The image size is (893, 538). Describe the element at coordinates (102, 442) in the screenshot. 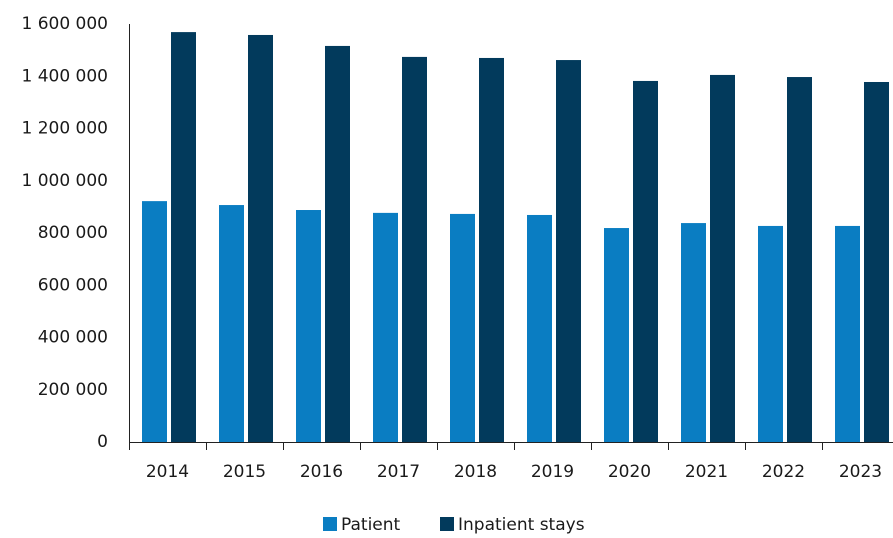

I see `y-tick-label: 0` at that location.